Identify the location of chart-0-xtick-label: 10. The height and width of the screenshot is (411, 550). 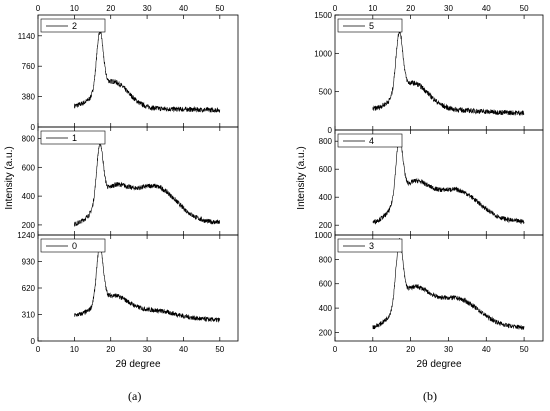
(74, 349).